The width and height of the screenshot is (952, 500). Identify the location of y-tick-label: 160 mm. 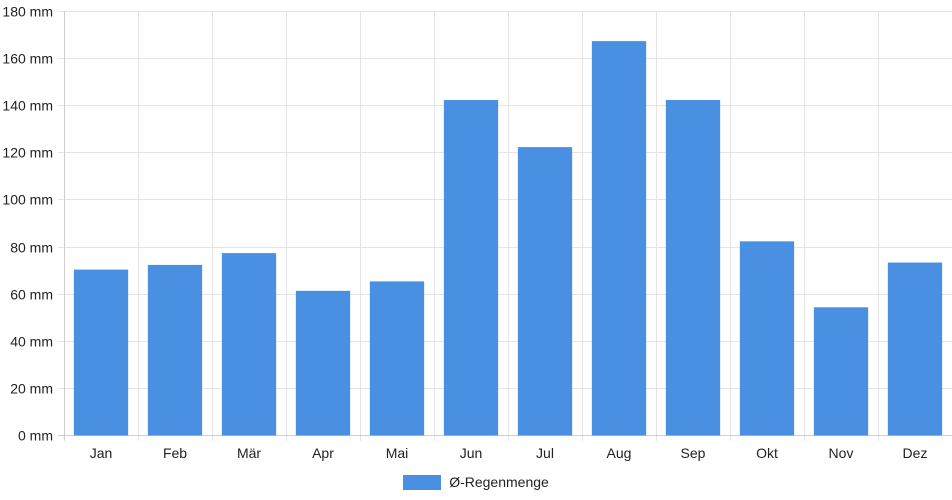
(27, 59).